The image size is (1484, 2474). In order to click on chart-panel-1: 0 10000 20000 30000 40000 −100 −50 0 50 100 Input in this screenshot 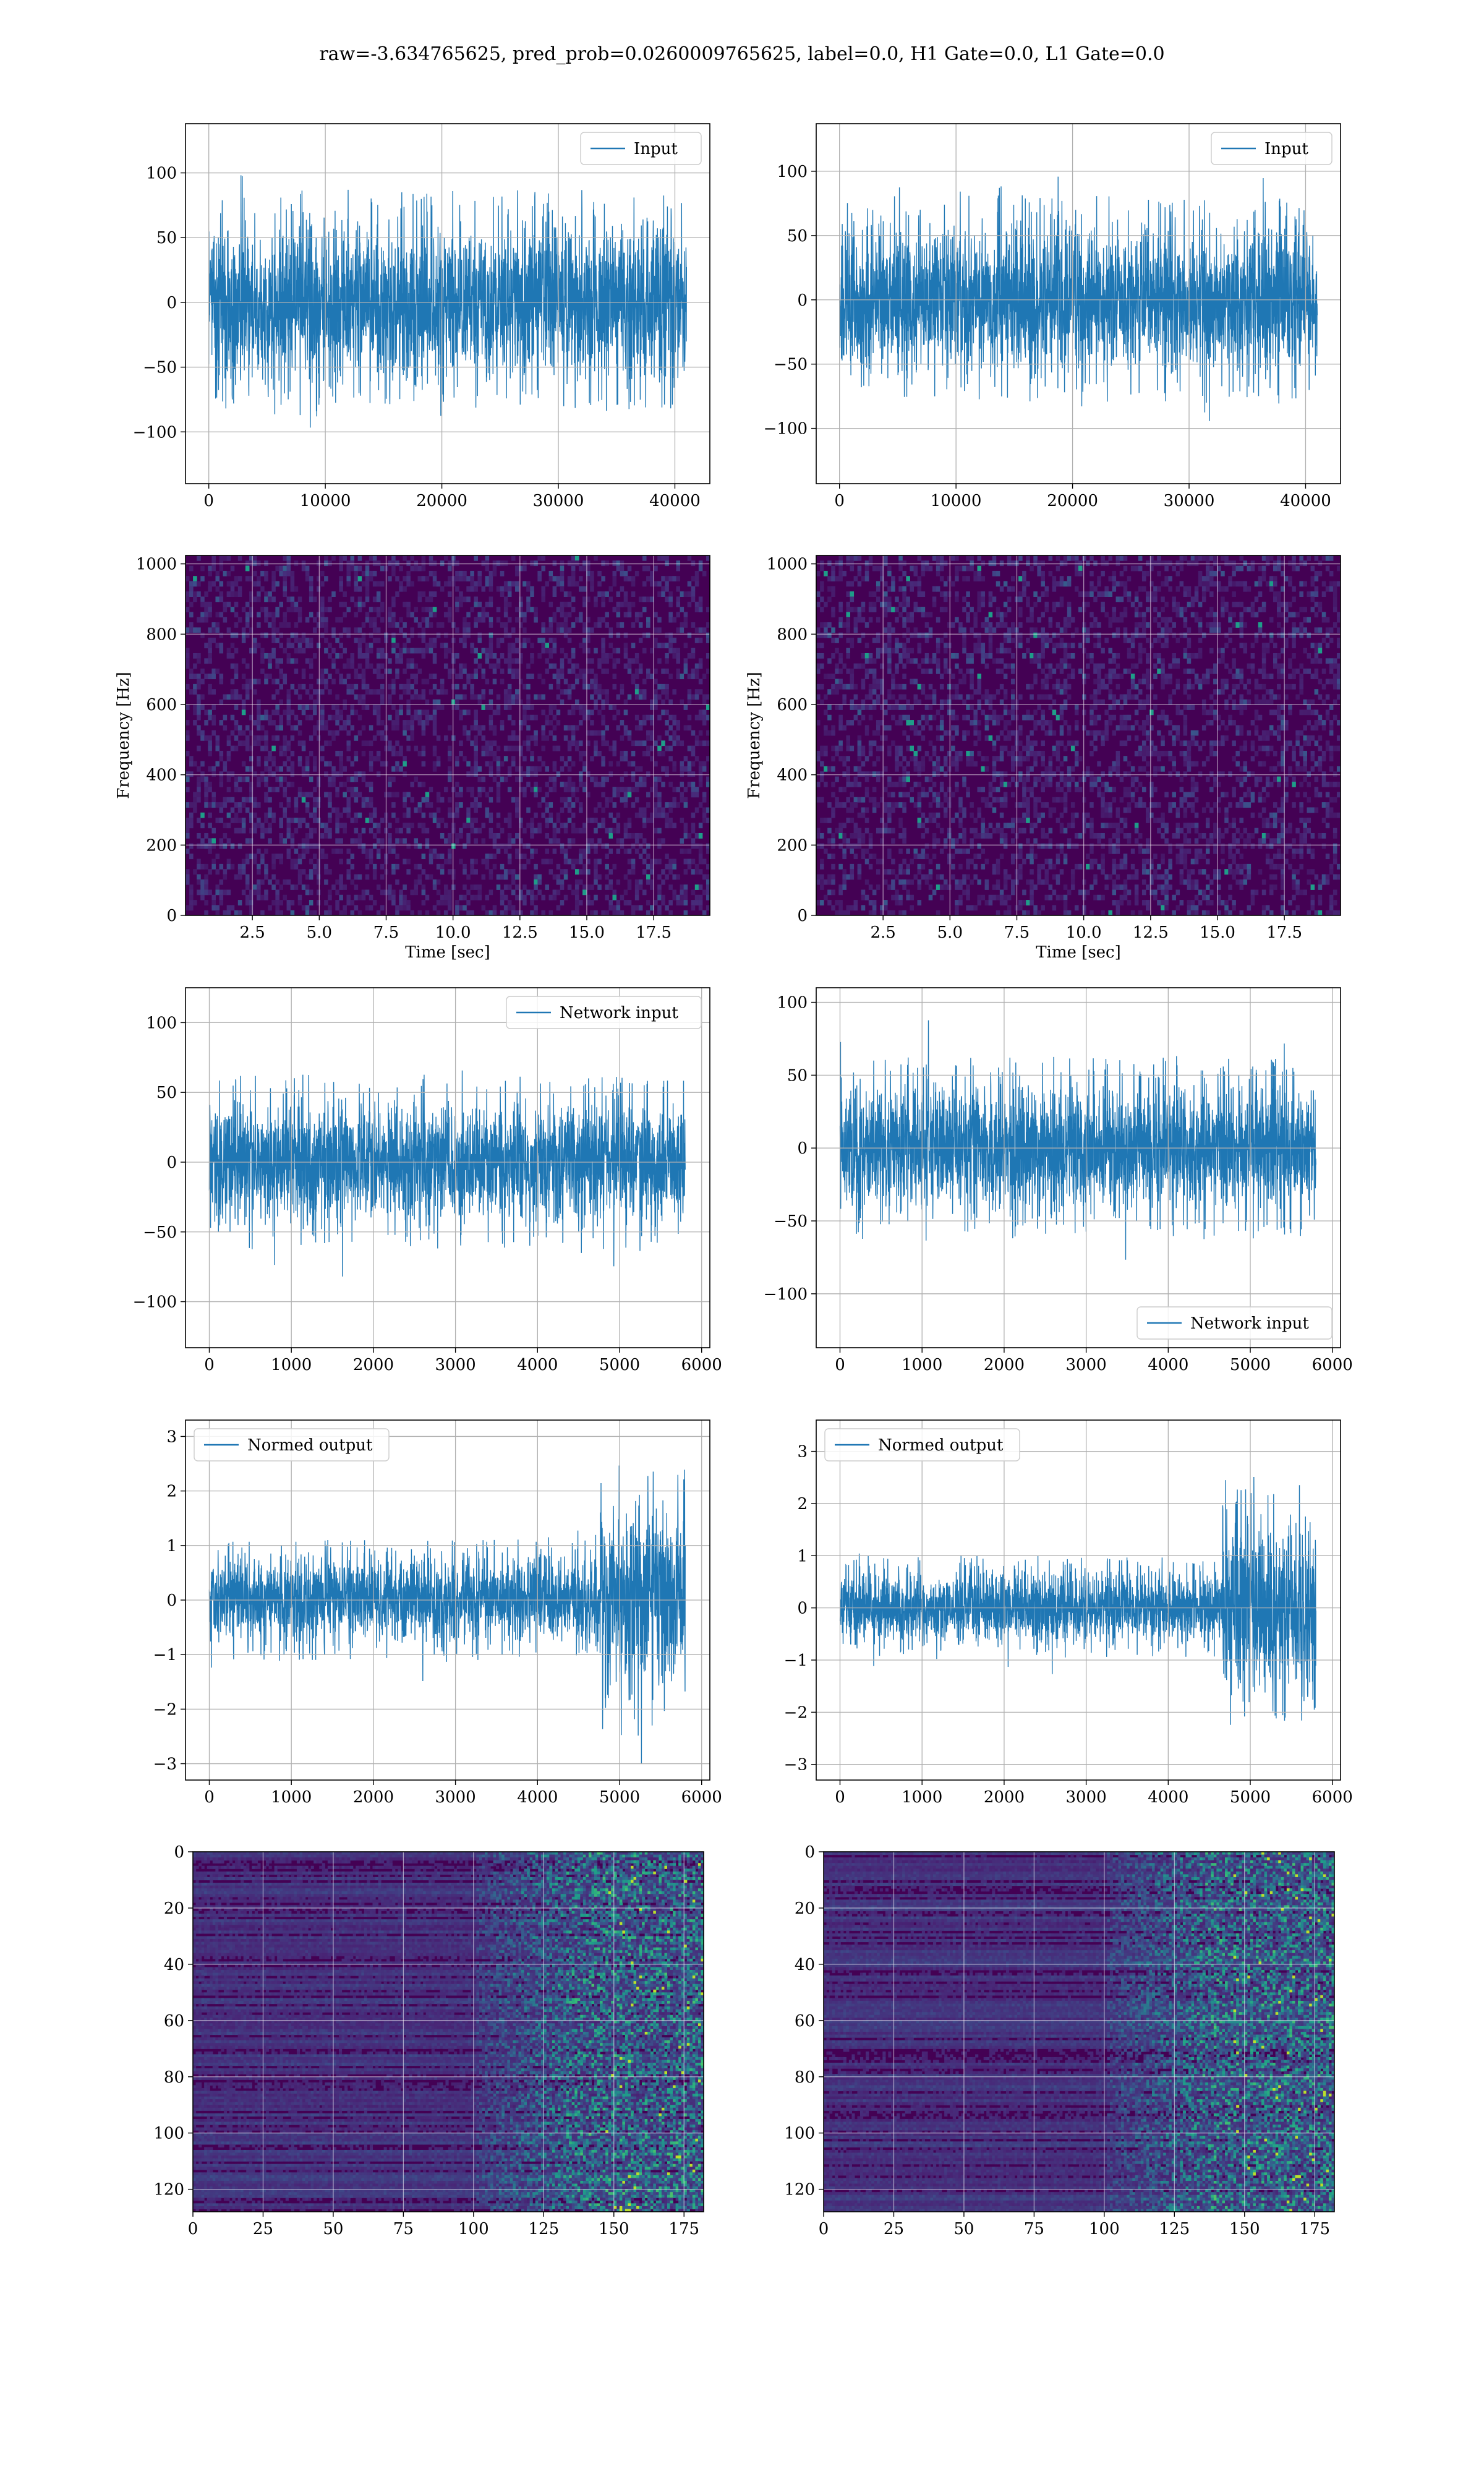, I will do `click(421, 316)`.